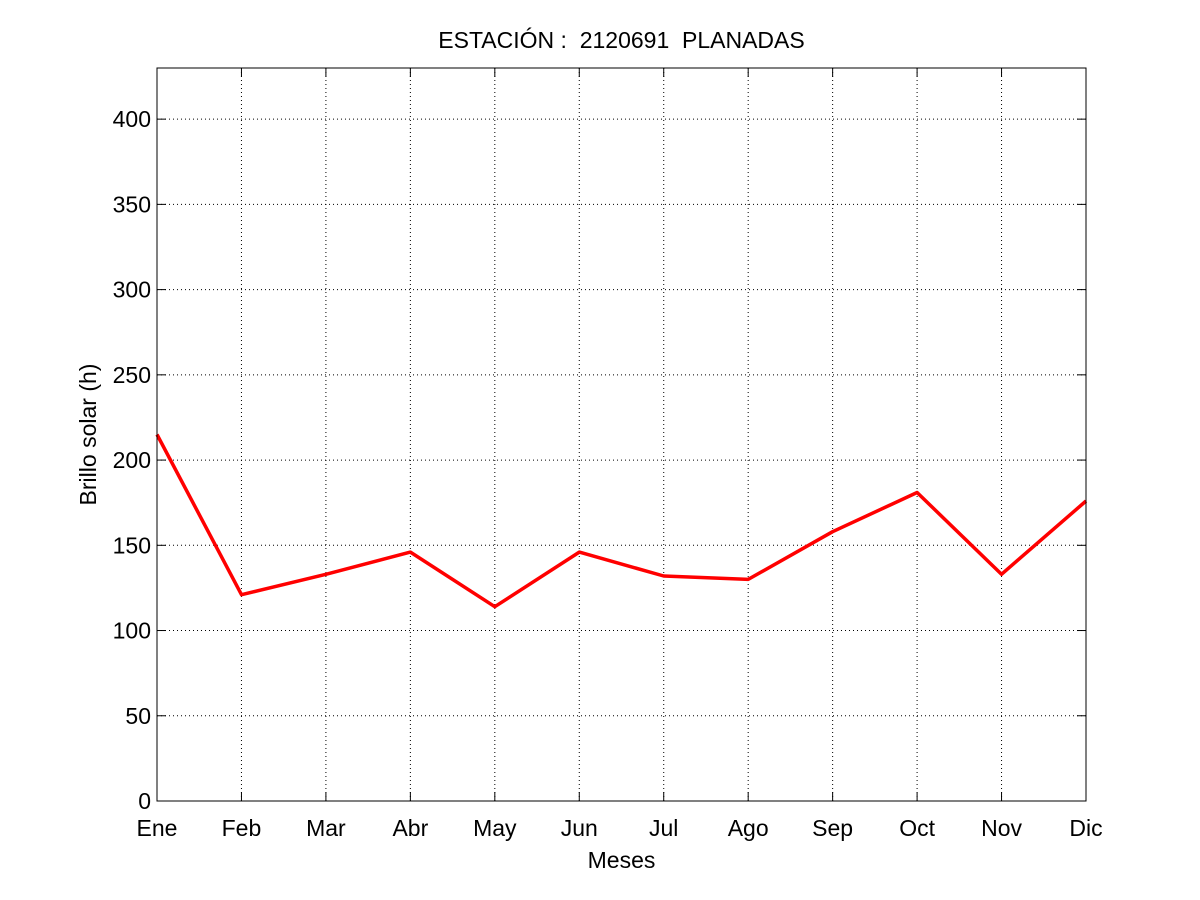  I want to click on x-tick-label: Ago, so click(748, 828).